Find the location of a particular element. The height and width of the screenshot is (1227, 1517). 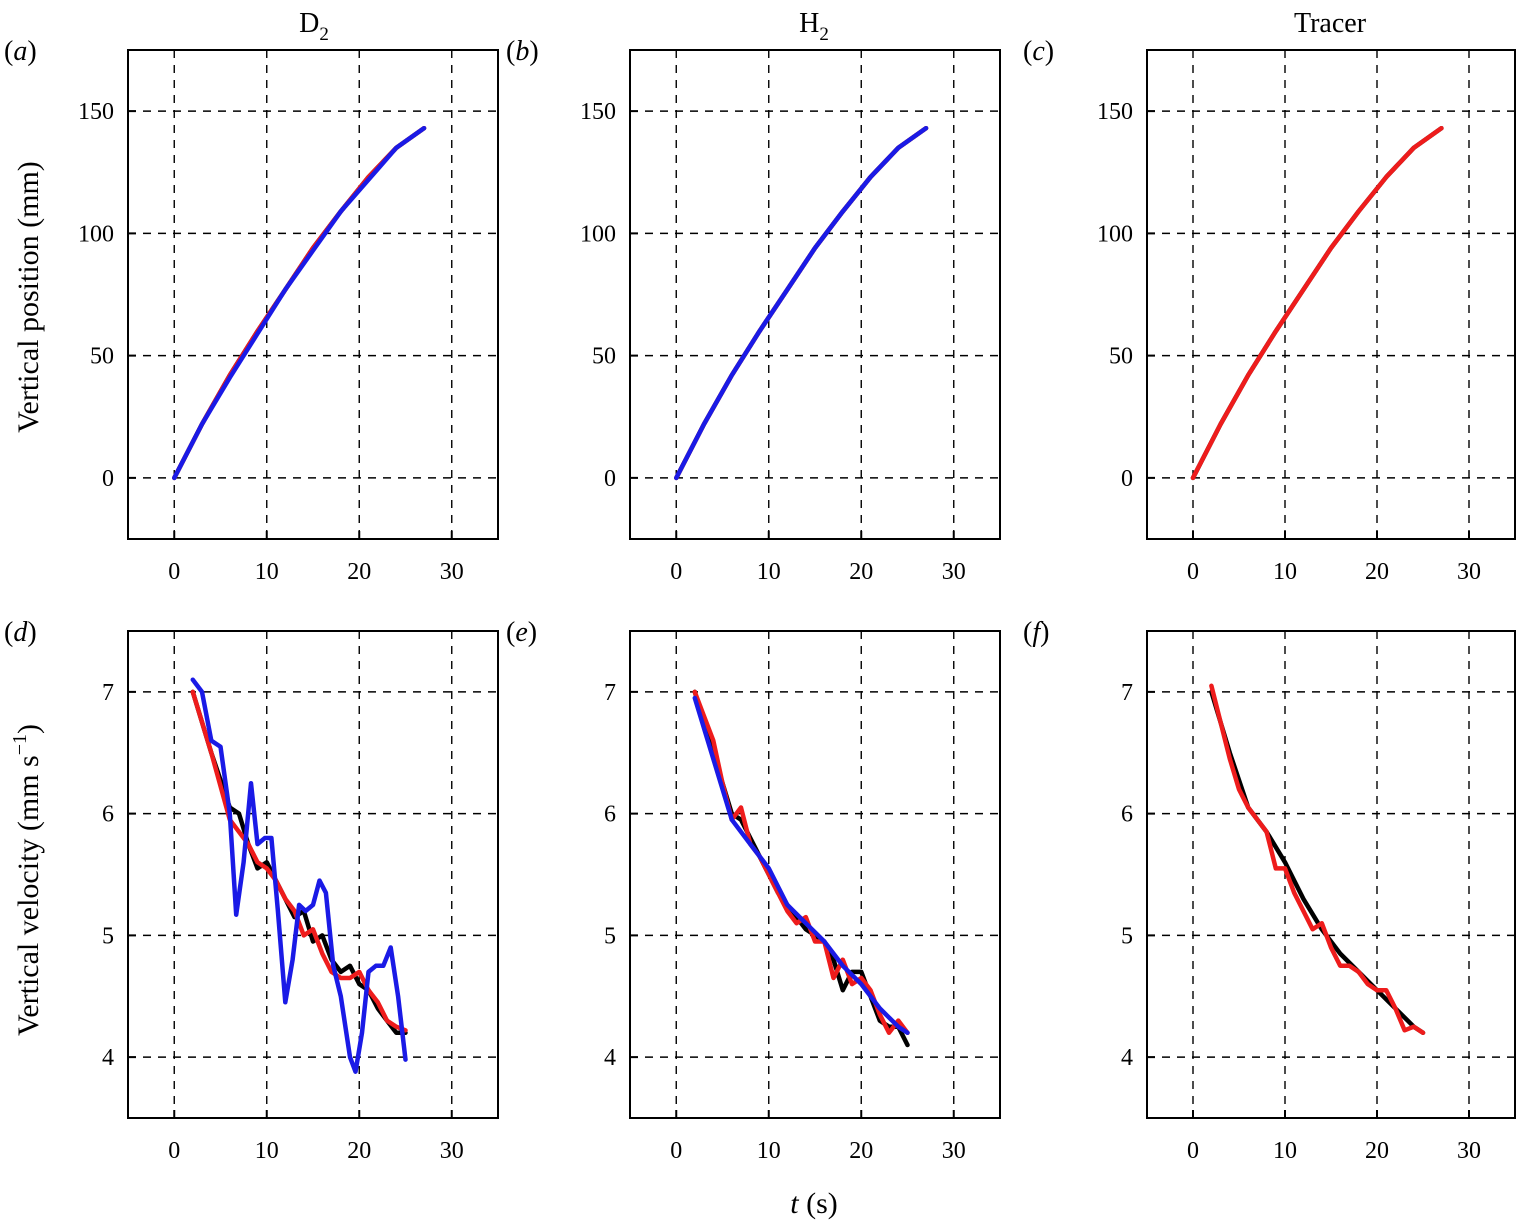

panel-b: 0 10 20 30 0 50 100 150 (b) is located at coordinates (753, 310).